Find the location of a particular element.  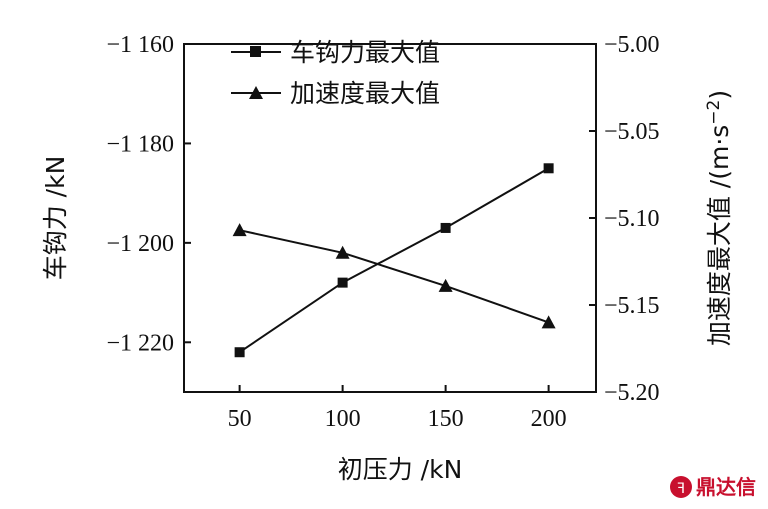

x-tick-label: 50 is located at coordinates (240, 419).